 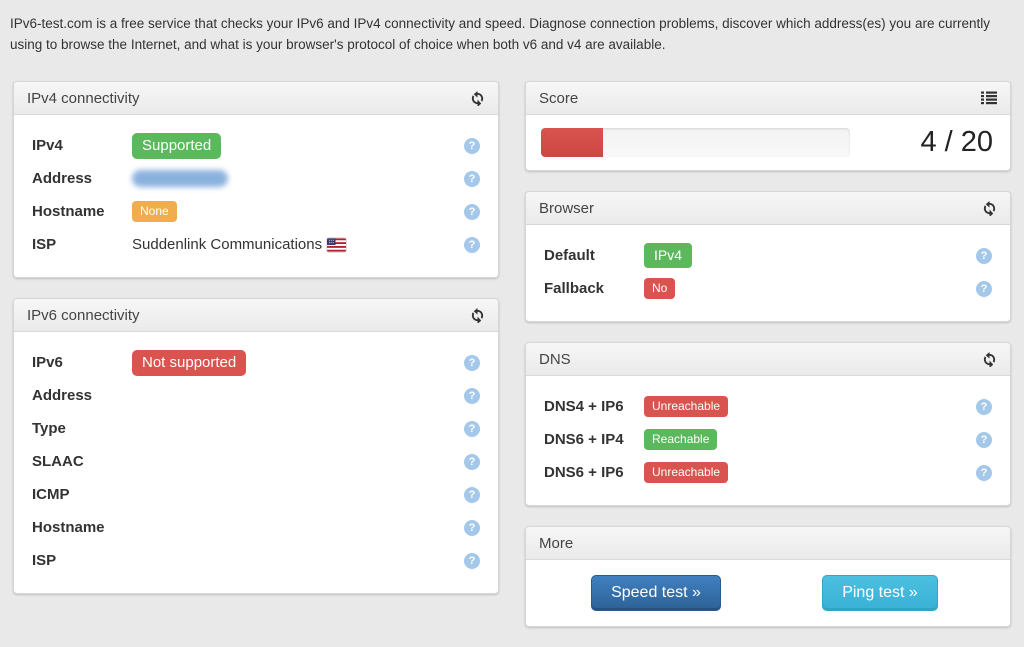 What do you see at coordinates (681, 439) in the screenshot?
I see `status-badge: Reachable` at bounding box center [681, 439].